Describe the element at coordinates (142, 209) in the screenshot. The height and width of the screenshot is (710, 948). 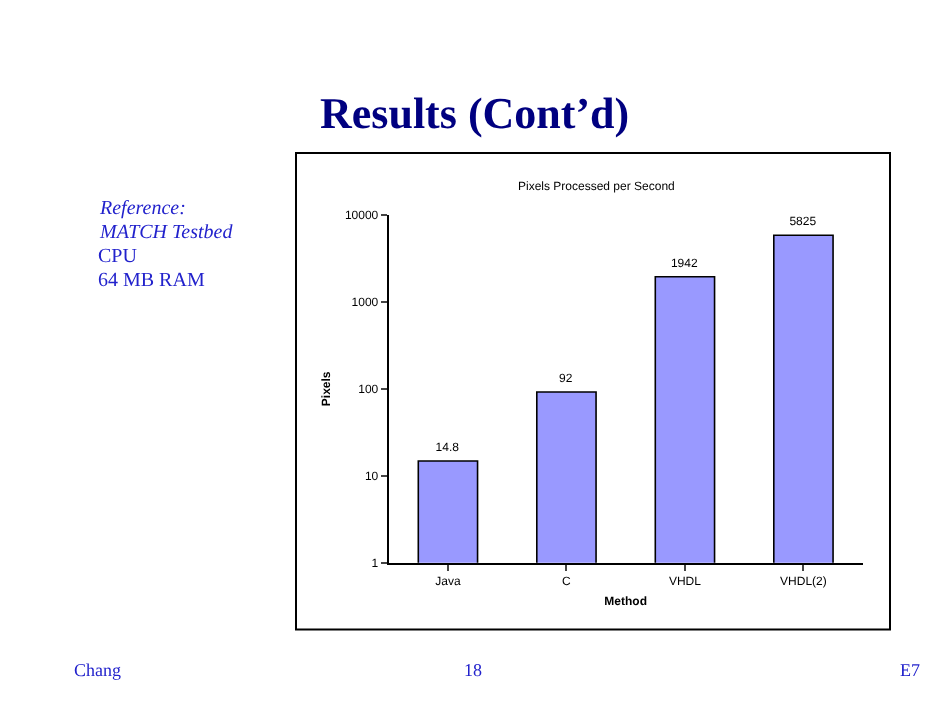
I see `text: Reference:` at that location.